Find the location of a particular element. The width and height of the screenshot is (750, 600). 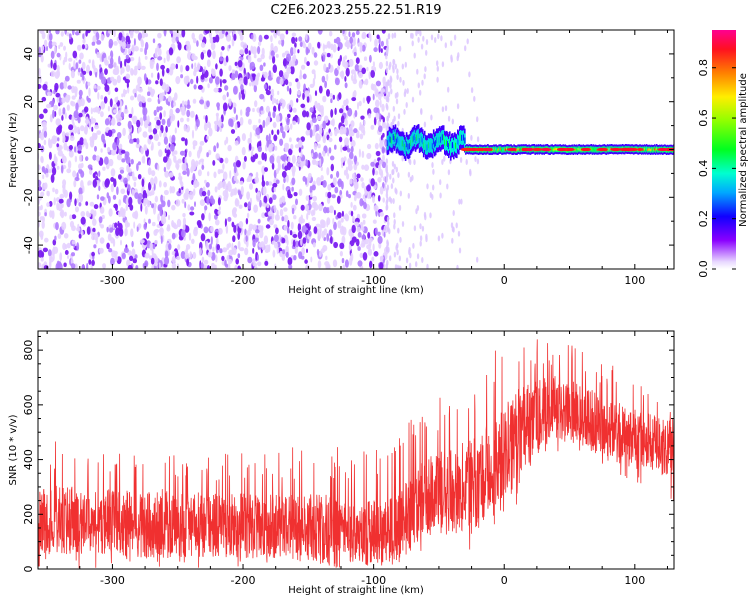

y-tick-label: 600 is located at coordinates (28, 404).